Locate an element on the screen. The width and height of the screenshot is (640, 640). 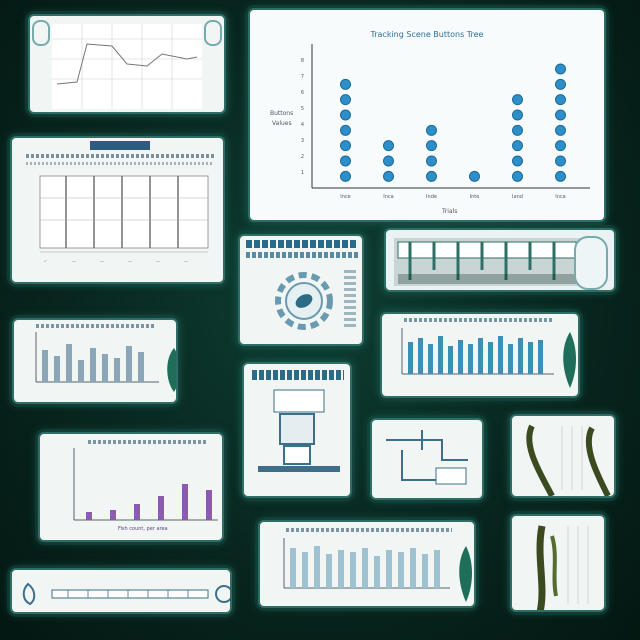
scale-bar is located at coordinates (487, 262).